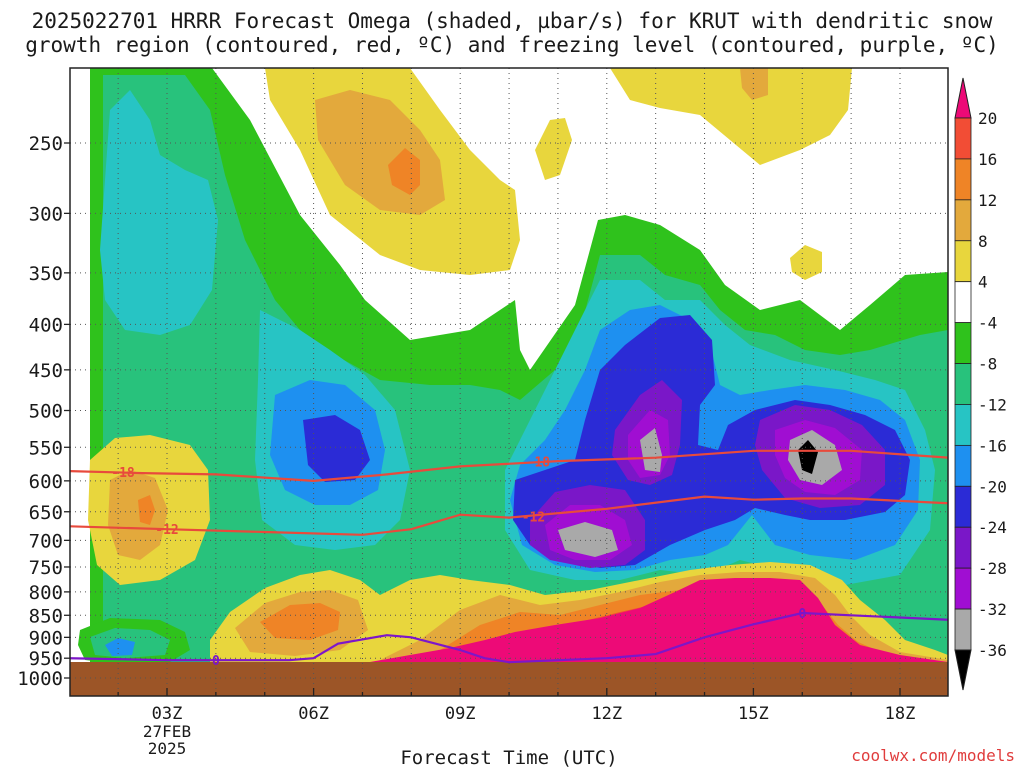  What do you see at coordinates (46, 371) in the screenshot?
I see `y-tick-label-4: 450` at bounding box center [46, 371].